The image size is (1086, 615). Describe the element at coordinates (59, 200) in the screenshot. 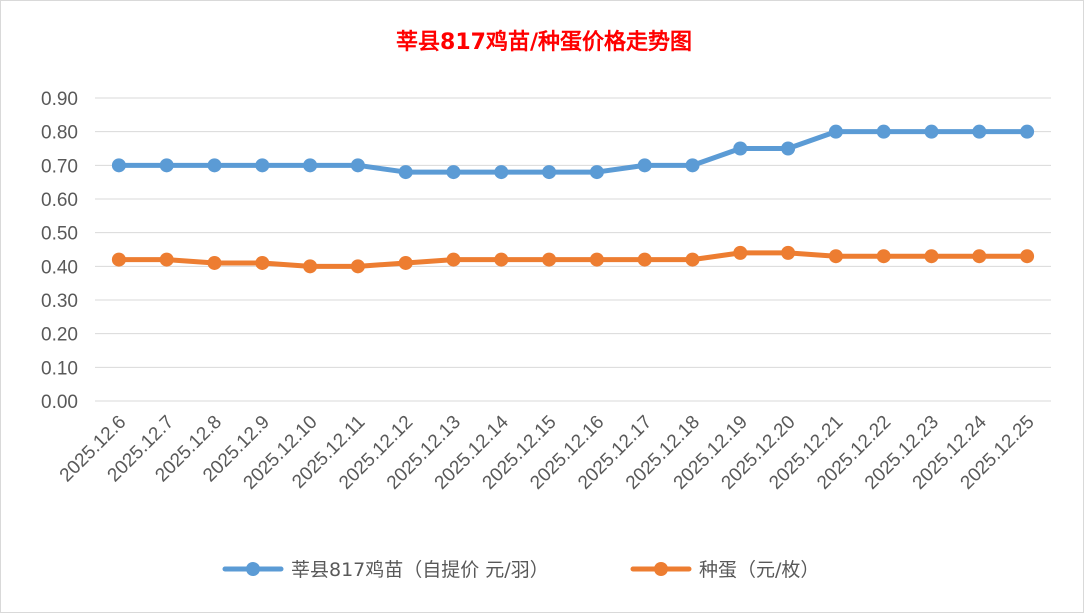

I see `y-tick-label: 0.60` at that location.